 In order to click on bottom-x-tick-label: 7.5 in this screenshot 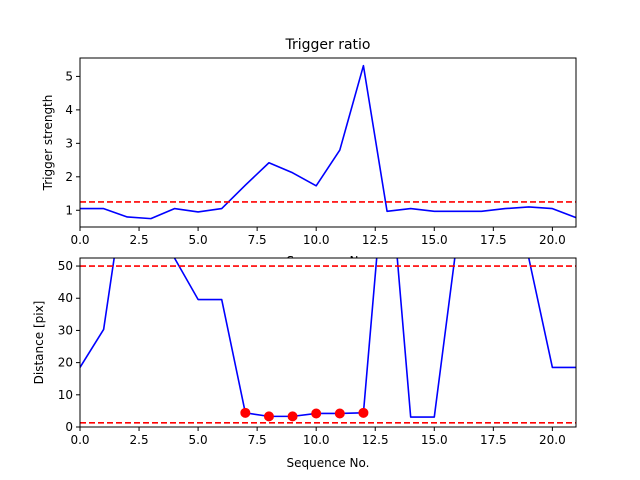, I will do `click(257, 440)`.